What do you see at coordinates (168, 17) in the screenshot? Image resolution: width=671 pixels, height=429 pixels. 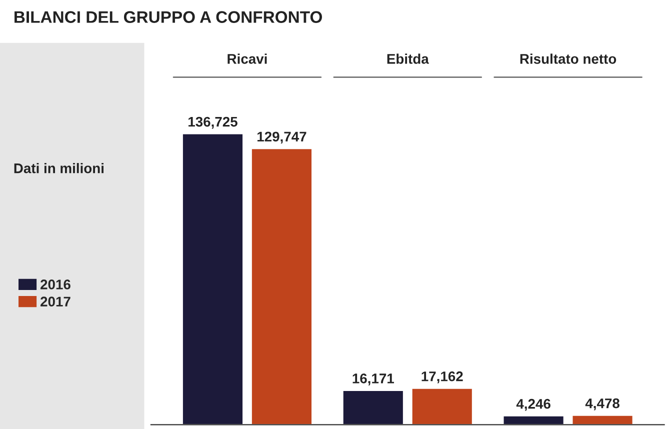 I see `chart-title: BILANCI DEL GRUPPO A CONFRONTO` at bounding box center [168, 17].